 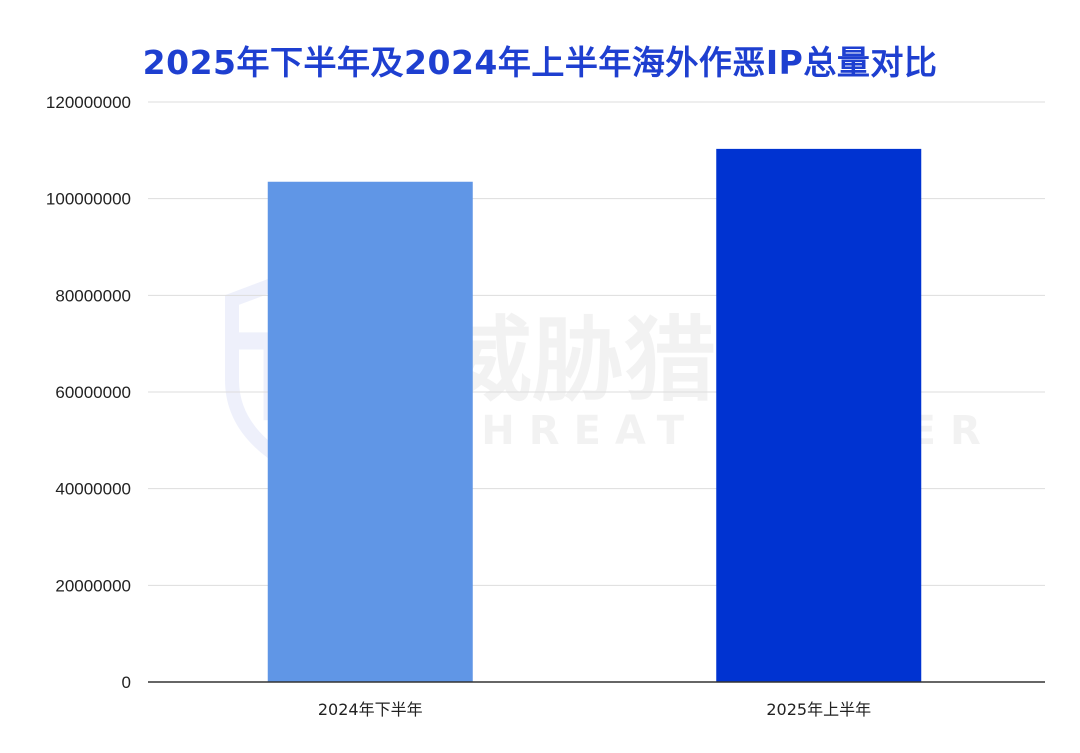 I want to click on x-axis-labels: 2024年下半年 2025年上半年, so click(x=594, y=709).